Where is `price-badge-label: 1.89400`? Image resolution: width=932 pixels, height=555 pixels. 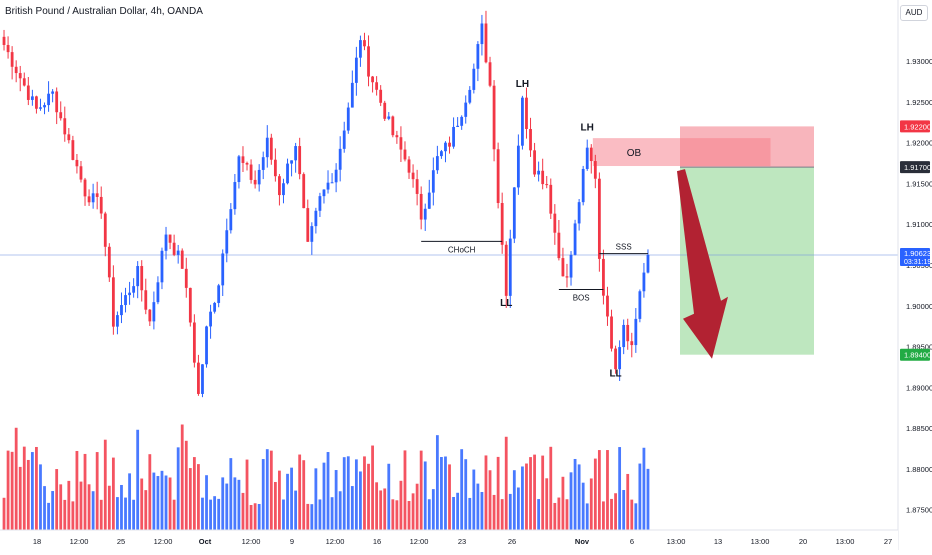 price-badge-label: 1.89400 is located at coordinates (917, 355).